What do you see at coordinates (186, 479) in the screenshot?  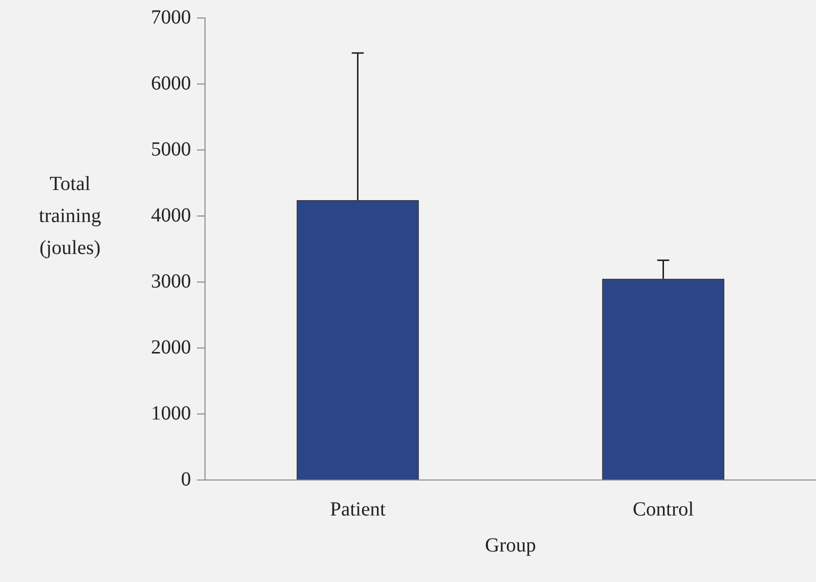 I see `y-tick-label: 0` at bounding box center [186, 479].